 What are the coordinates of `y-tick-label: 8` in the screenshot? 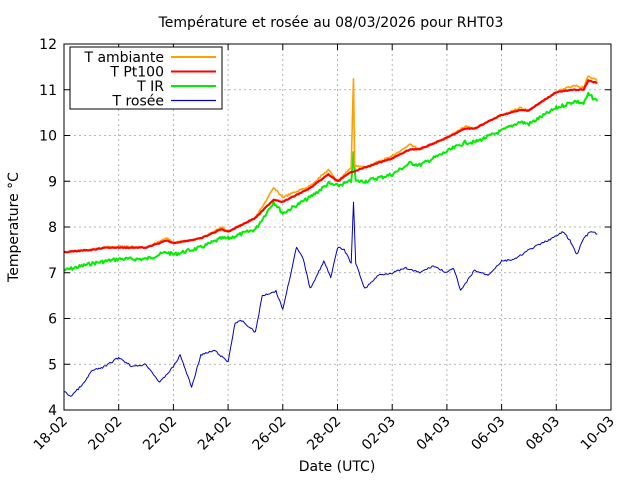 It's located at (52, 228).